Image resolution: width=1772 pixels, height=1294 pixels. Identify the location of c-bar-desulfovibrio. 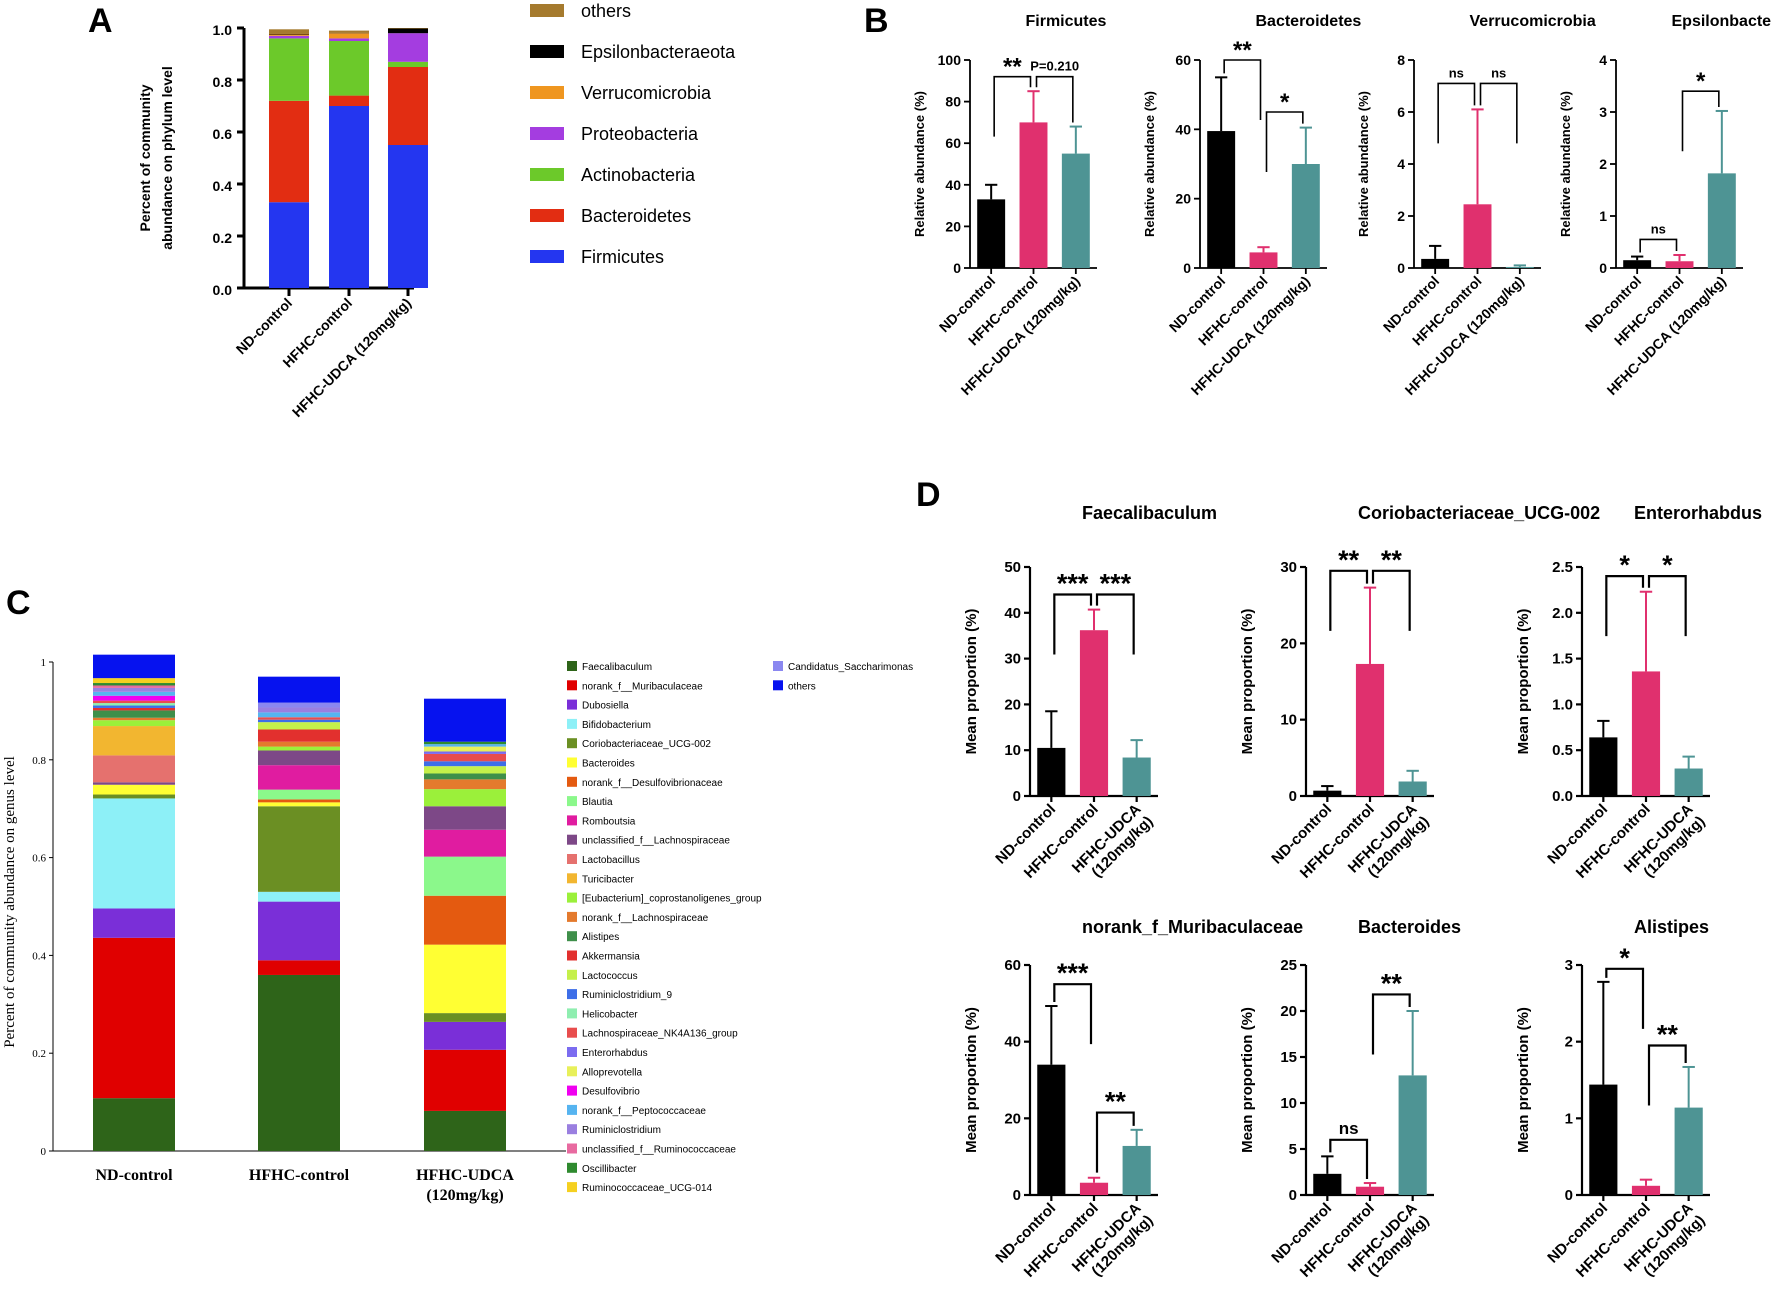
(134, 698).